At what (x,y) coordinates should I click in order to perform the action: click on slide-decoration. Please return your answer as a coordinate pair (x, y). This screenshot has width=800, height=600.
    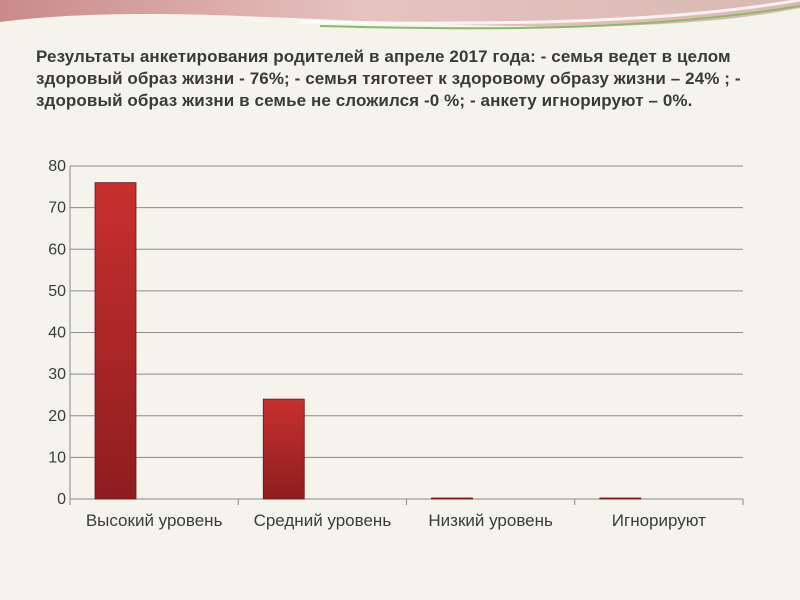
    Looking at the image, I should click on (400, 15).